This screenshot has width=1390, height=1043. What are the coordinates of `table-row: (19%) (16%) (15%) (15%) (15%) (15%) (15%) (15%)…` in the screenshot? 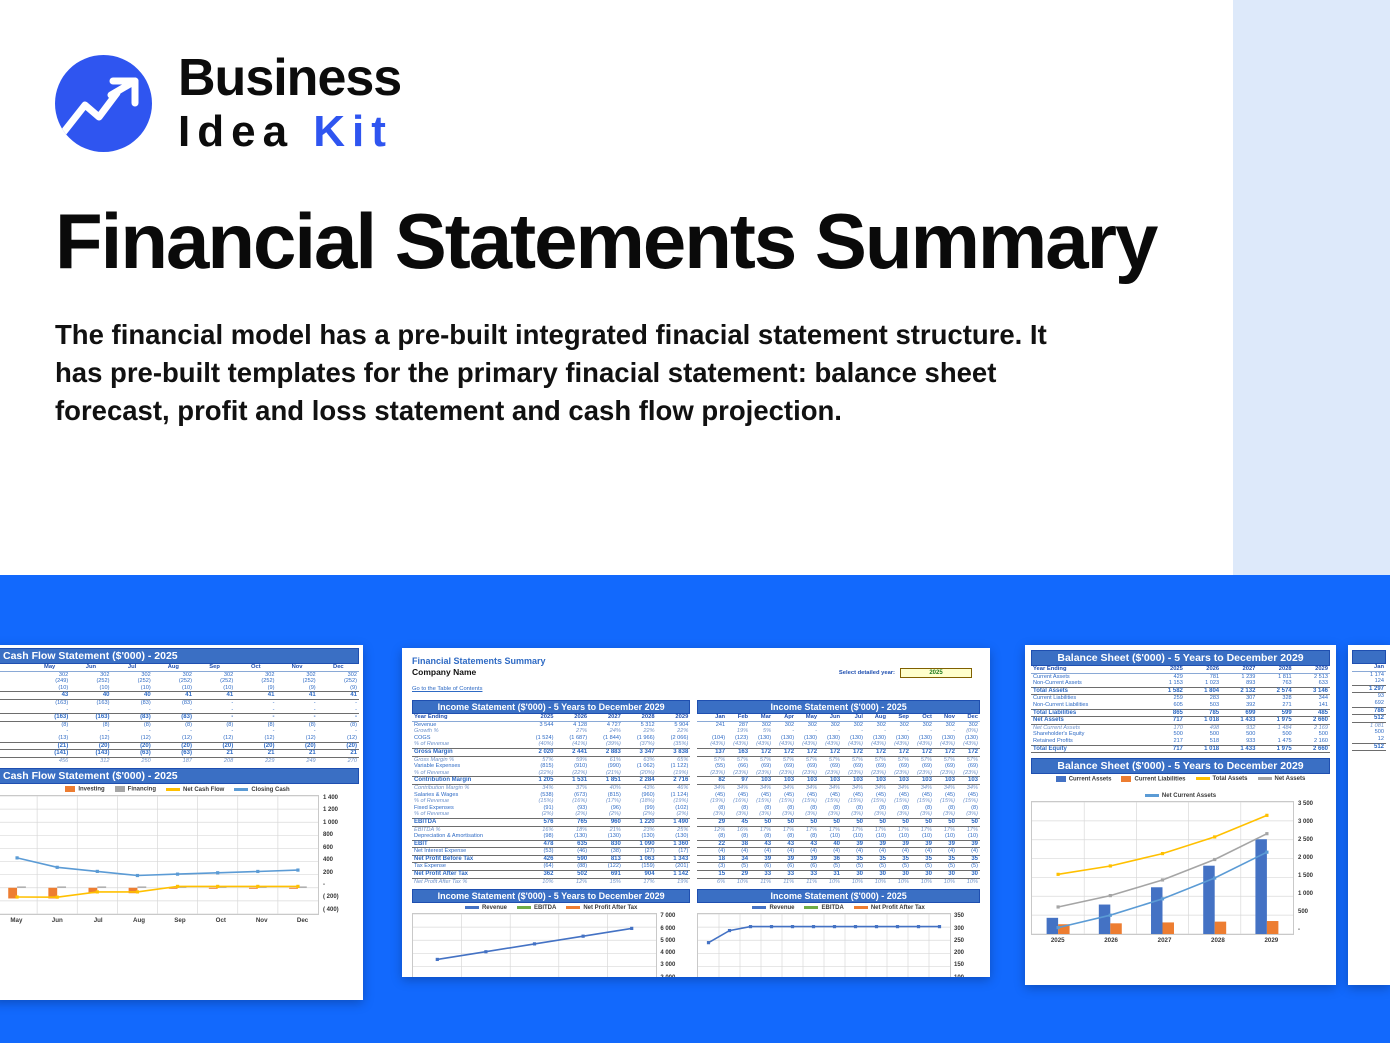 It's located at (838, 801).